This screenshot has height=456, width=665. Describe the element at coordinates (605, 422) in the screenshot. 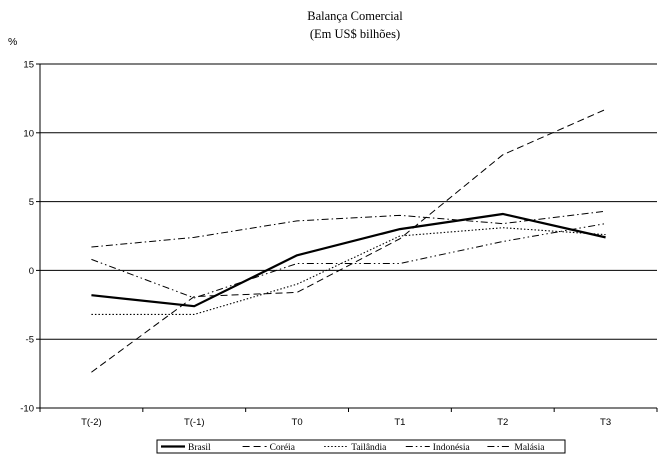

I see `x-tick-label: T3` at that location.